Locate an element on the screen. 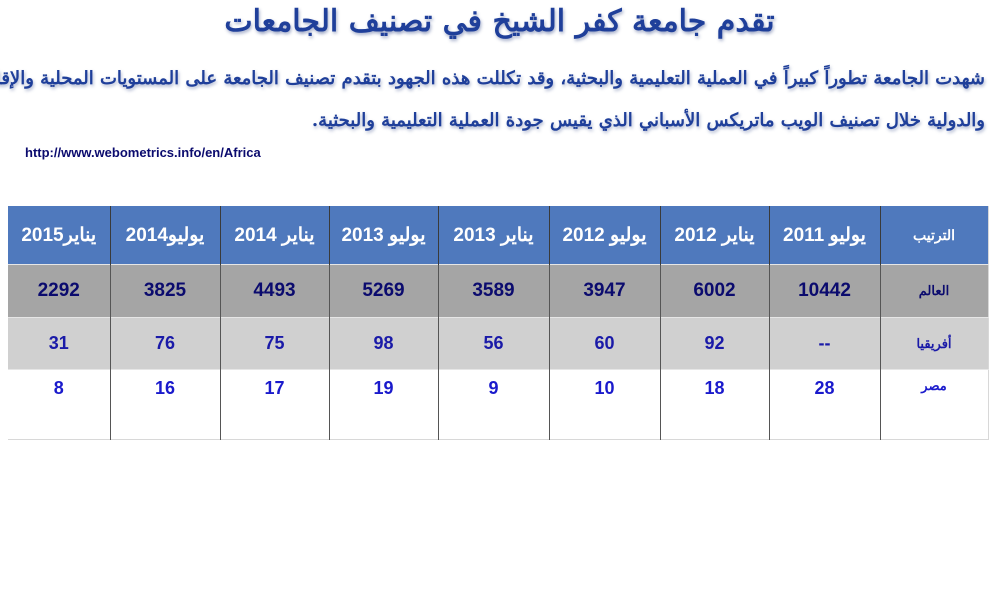 This screenshot has width=999, height=600. table-cell: 8 is located at coordinates (59, 404).